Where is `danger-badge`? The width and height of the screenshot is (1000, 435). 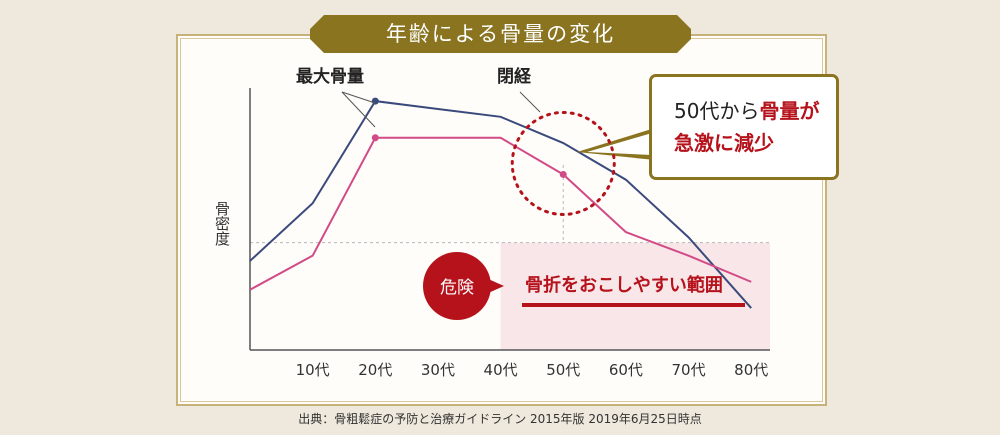
danger-badge is located at coordinates (457, 286).